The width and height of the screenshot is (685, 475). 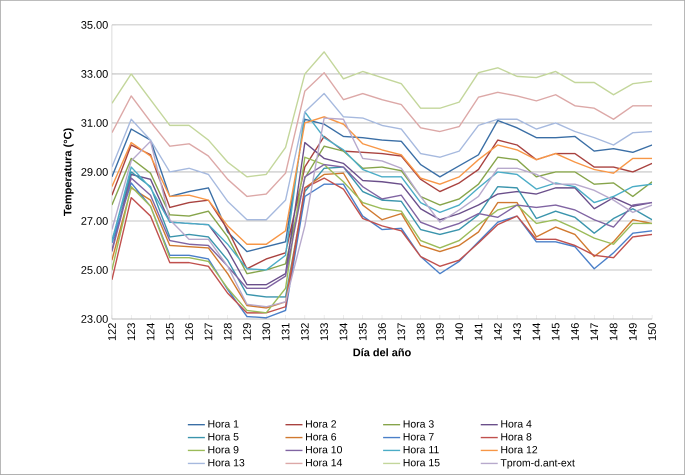 What do you see at coordinates (440, 331) in the screenshot?
I see `x-tick-label: 139` at bounding box center [440, 331].